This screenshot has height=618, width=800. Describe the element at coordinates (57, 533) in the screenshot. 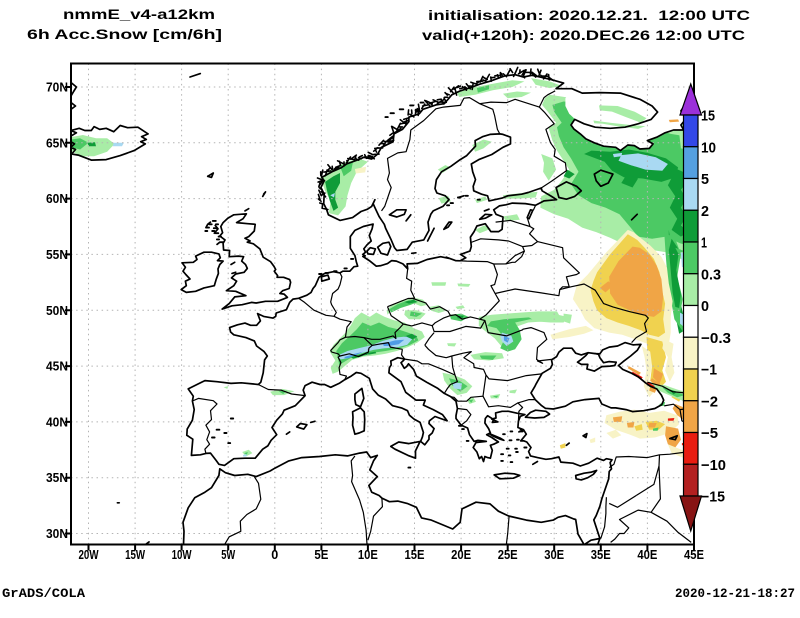

I see `svg-text: 30N` at that location.